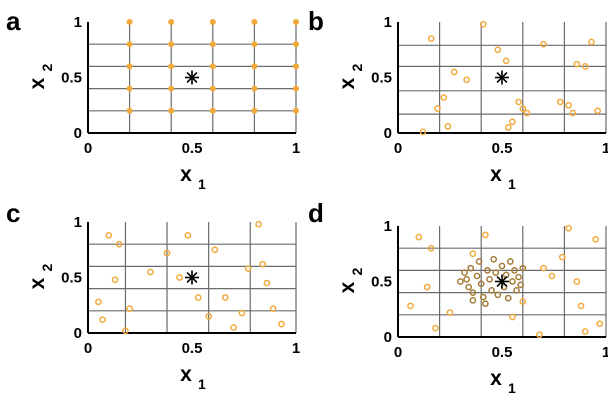 This screenshot has width=608, height=400. What do you see at coordinates (605, 148) in the screenshot?
I see `x-tick-label: 1` at bounding box center [605, 148].